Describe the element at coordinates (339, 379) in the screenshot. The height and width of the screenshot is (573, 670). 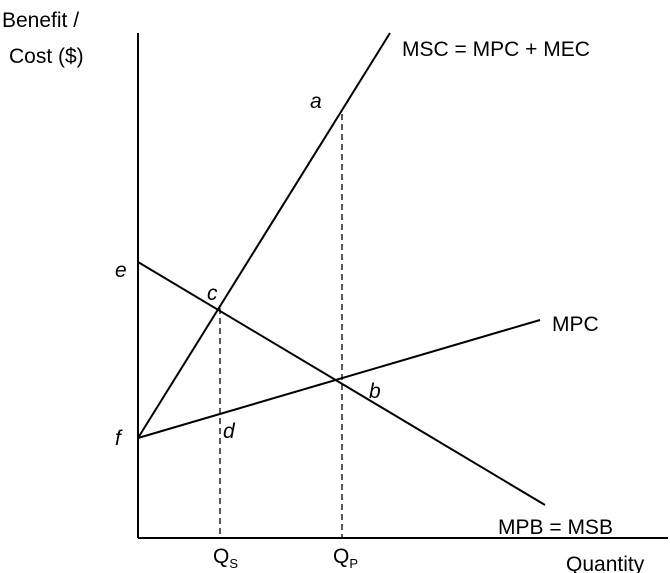
I see `mpc-curve` at that location.